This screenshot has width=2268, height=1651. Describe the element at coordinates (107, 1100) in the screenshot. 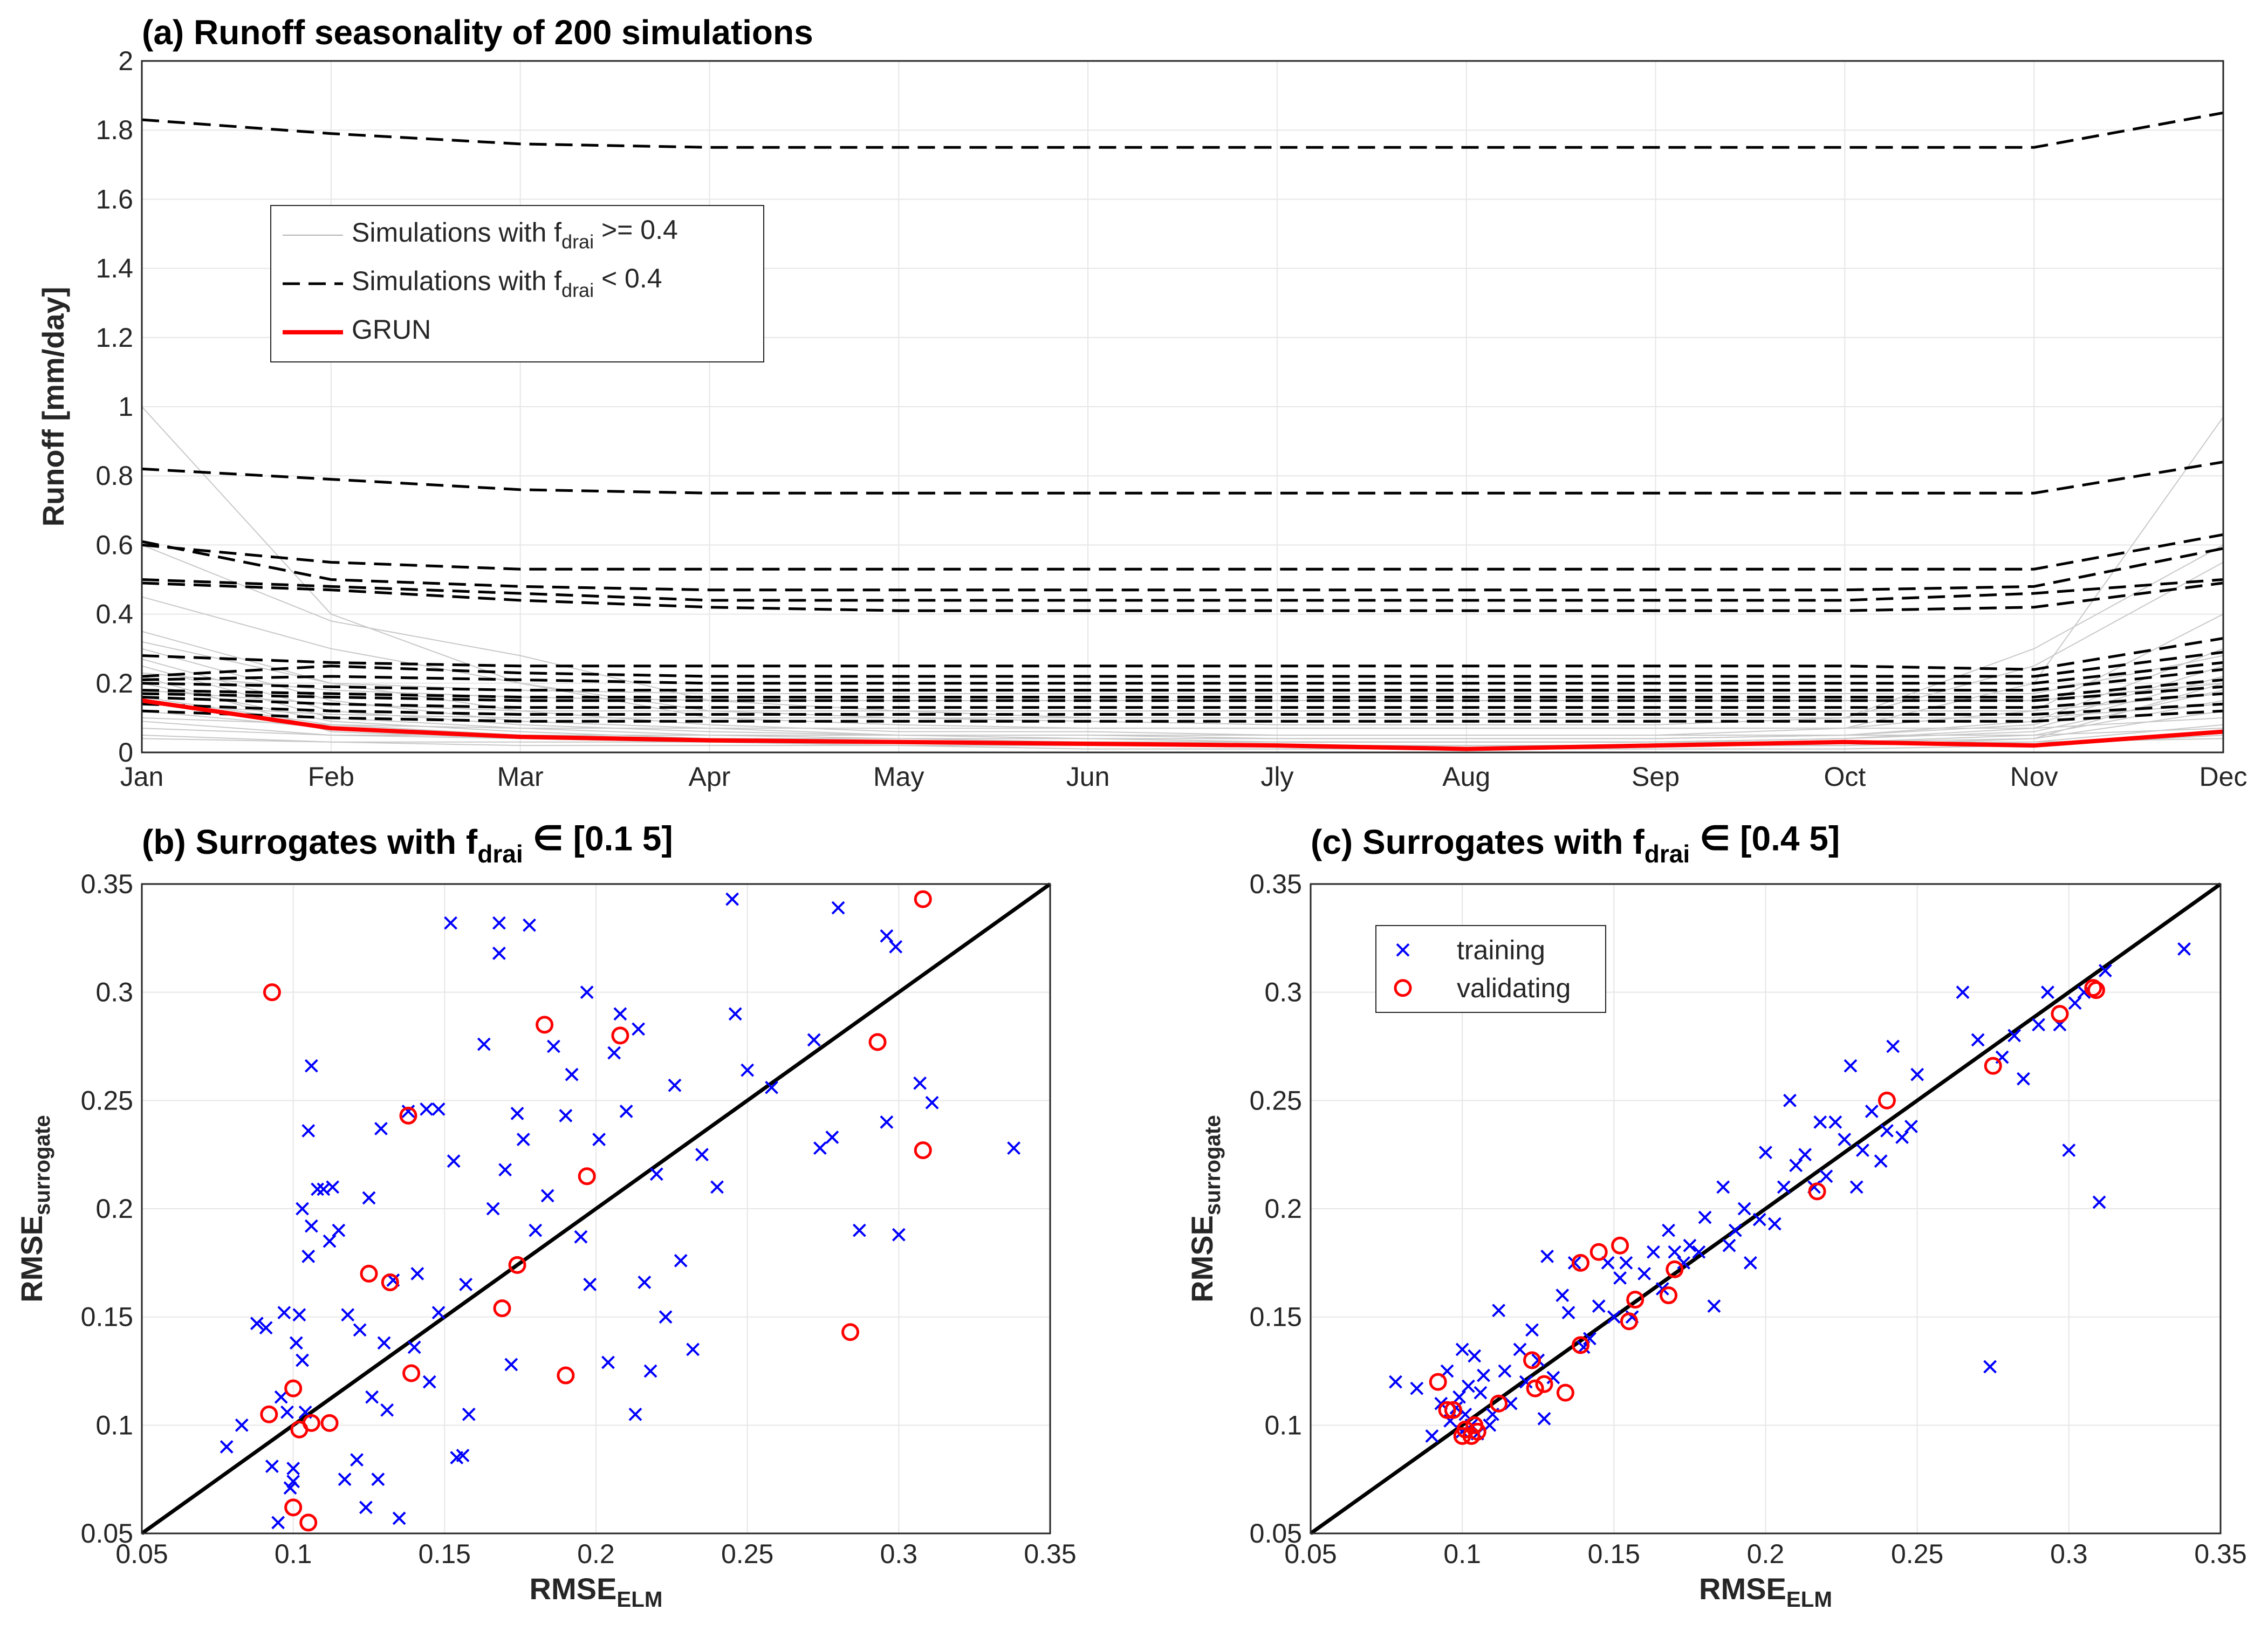

I see `y-tick-label: 0.25` at that location.